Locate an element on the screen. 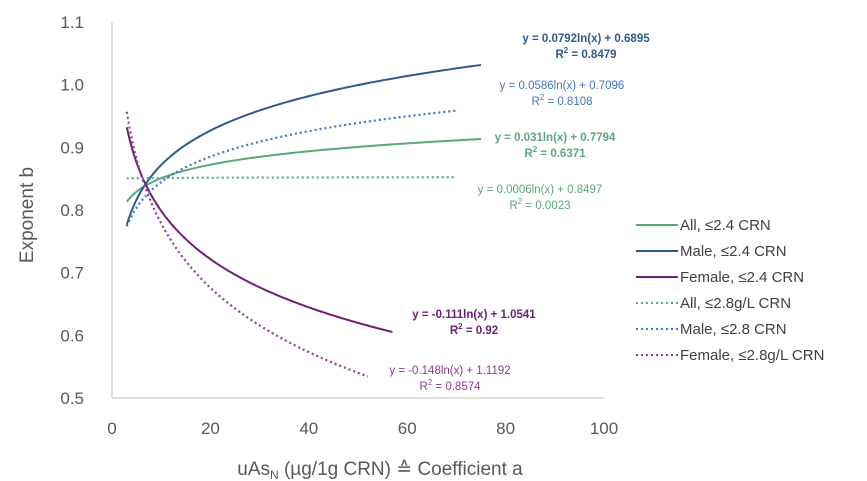 Image resolution: width=867 pixels, height=481 pixels. x-tick-label: 80 is located at coordinates (505, 428).